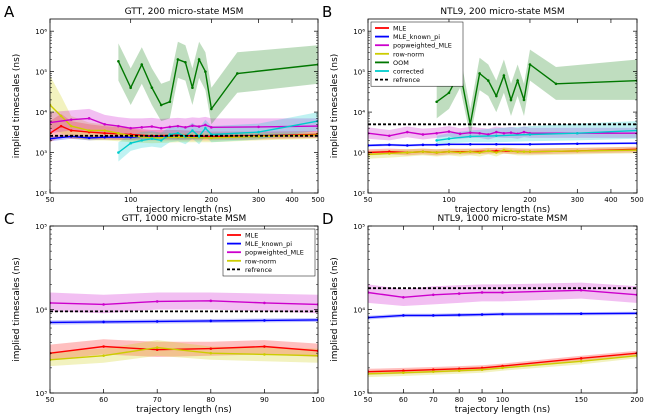  I want to click on x-tick-label: 50, so click(50, 400).